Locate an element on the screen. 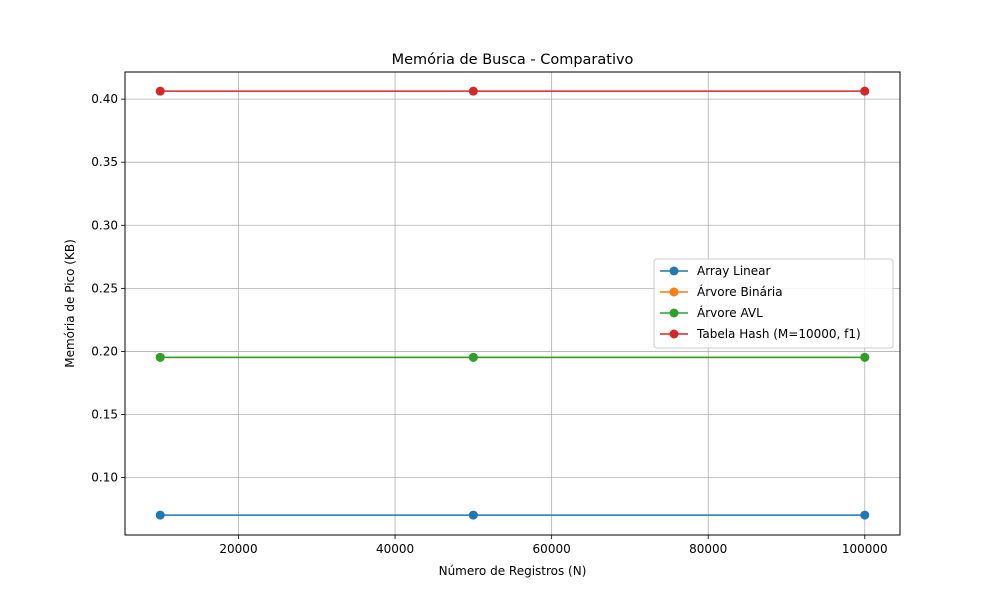 The image size is (1000, 600). y-tick-label: 0.15 is located at coordinates (104, 415).